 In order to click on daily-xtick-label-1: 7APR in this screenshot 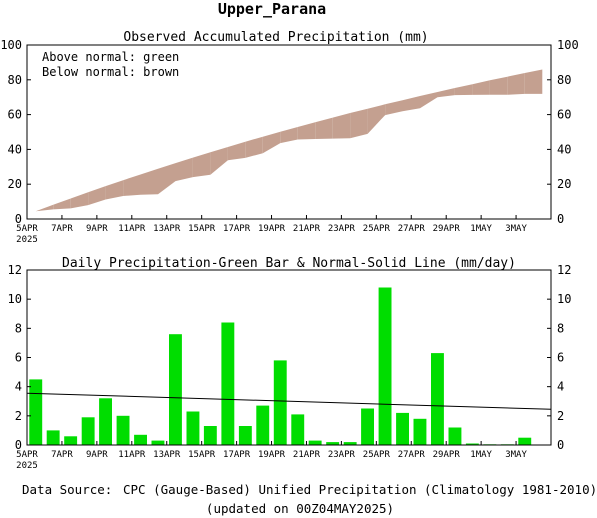, I will do `click(62, 455)`.